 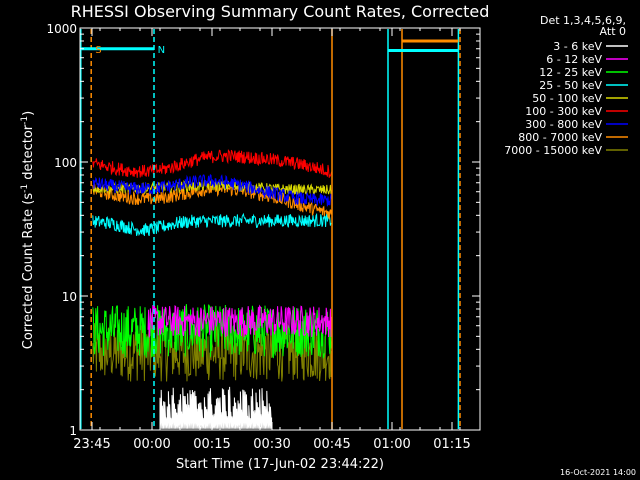 I want to click on y-axis-label: Corrected Count Rate (s-1 detector-1), so click(x=28, y=230).